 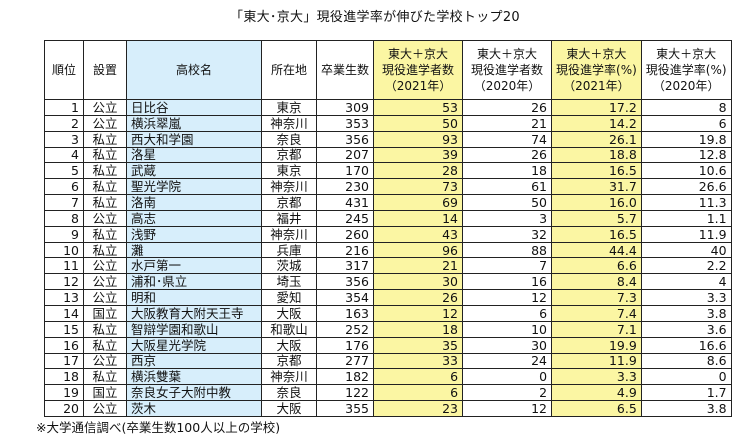 What do you see at coordinates (596, 107) in the screenshot?
I see `cell-rate-2021: 17.2` at bounding box center [596, 107].